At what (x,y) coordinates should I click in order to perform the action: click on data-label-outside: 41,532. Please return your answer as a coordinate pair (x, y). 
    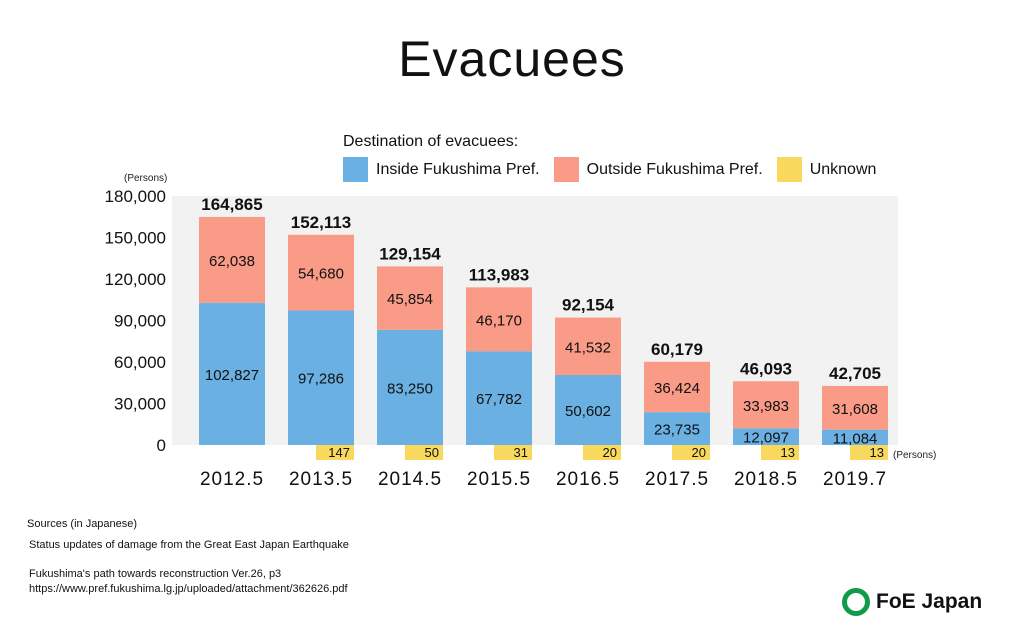
    Looking at the image, I should click on (588, 347).